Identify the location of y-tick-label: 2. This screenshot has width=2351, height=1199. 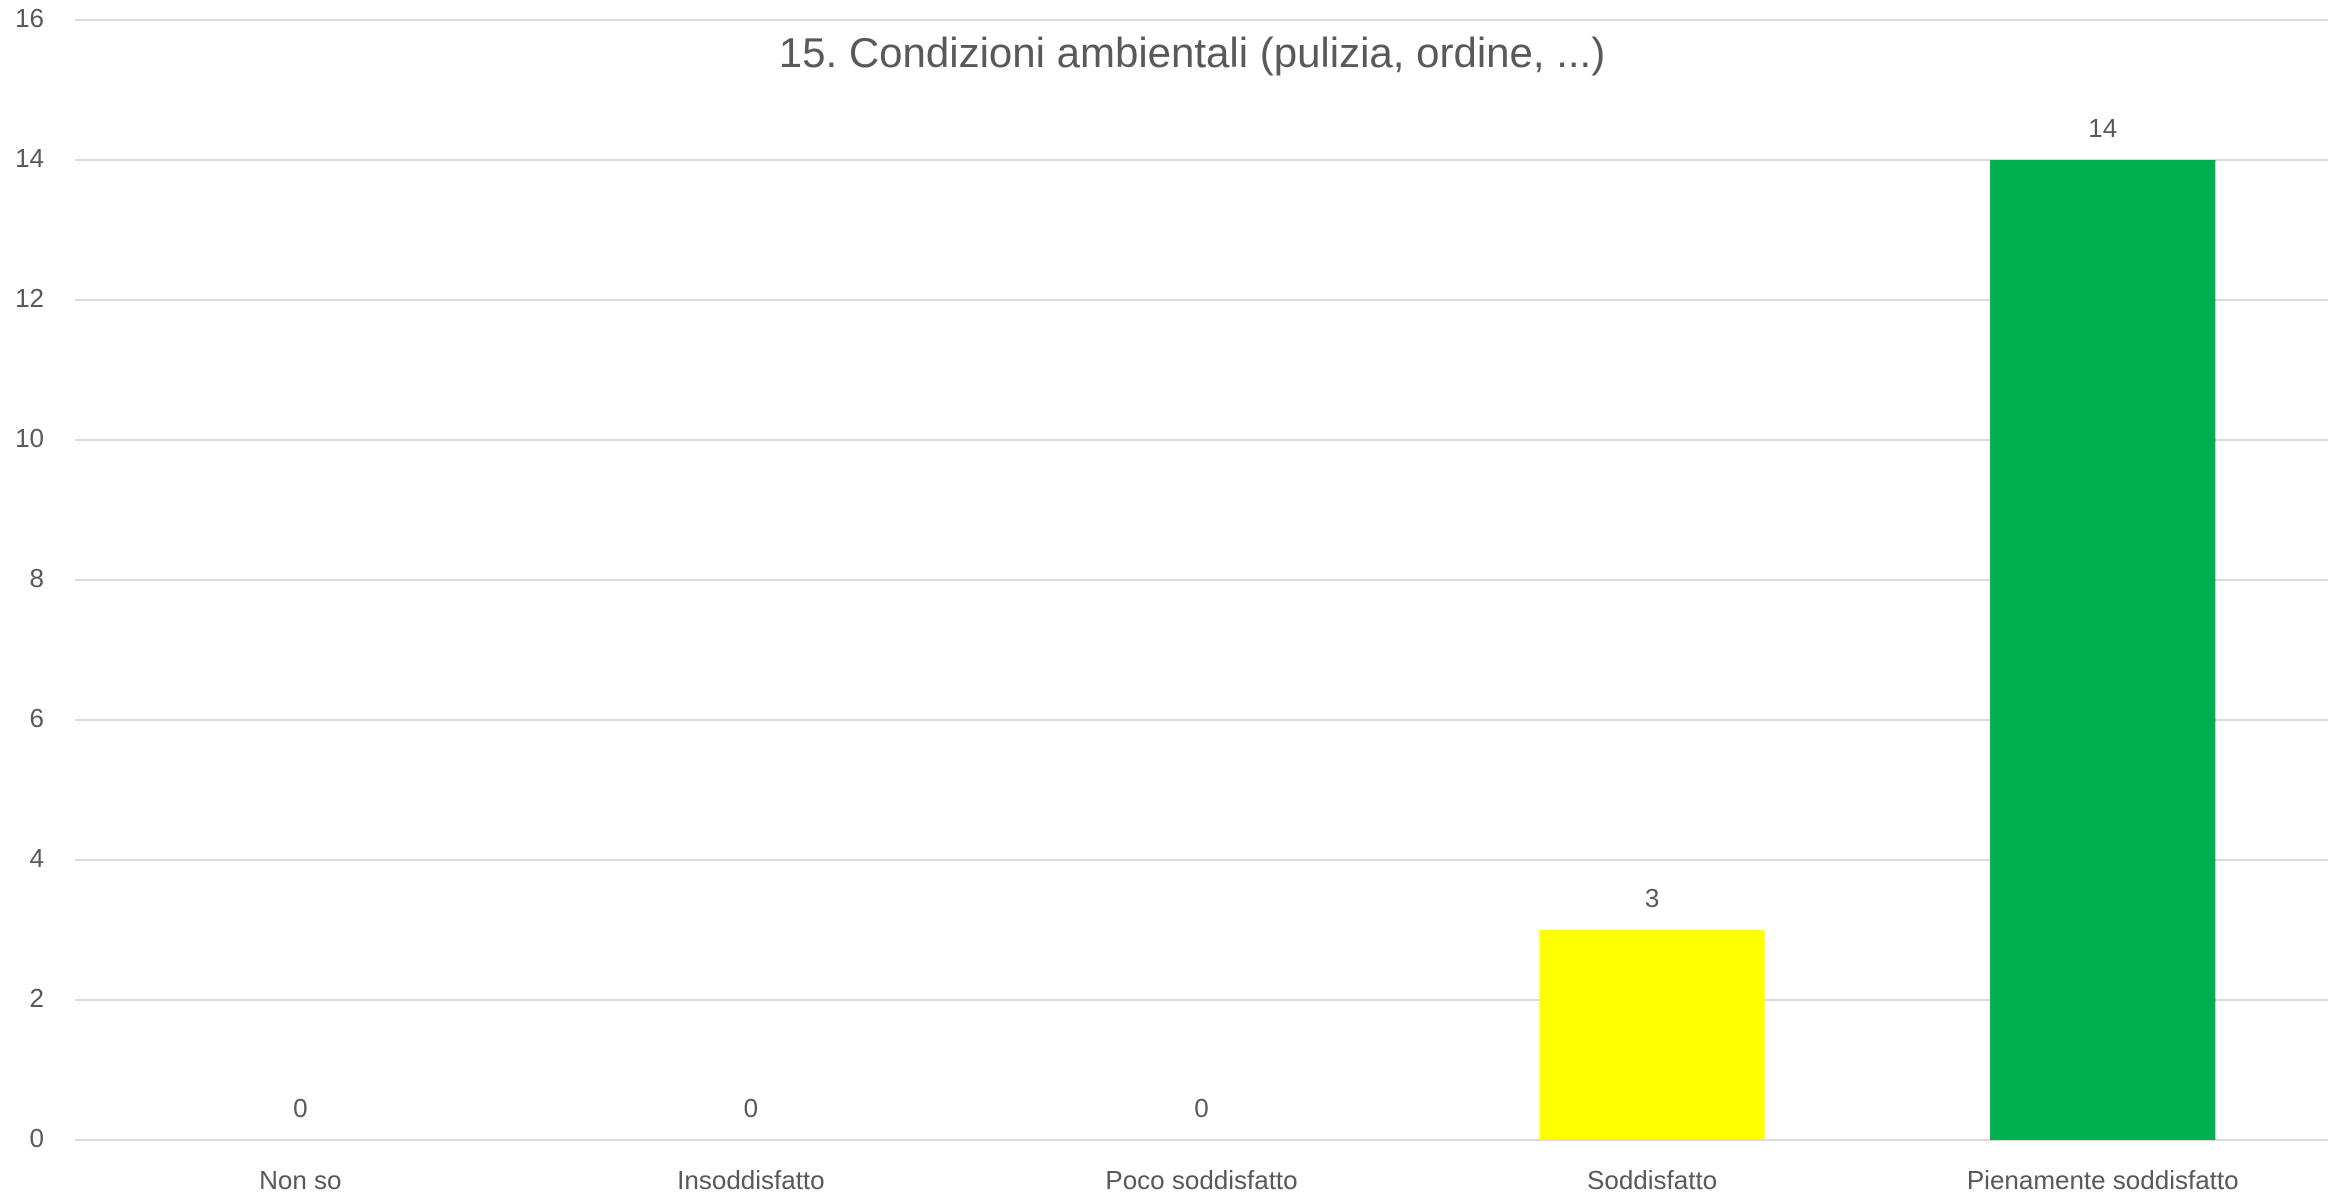
(37, 998).